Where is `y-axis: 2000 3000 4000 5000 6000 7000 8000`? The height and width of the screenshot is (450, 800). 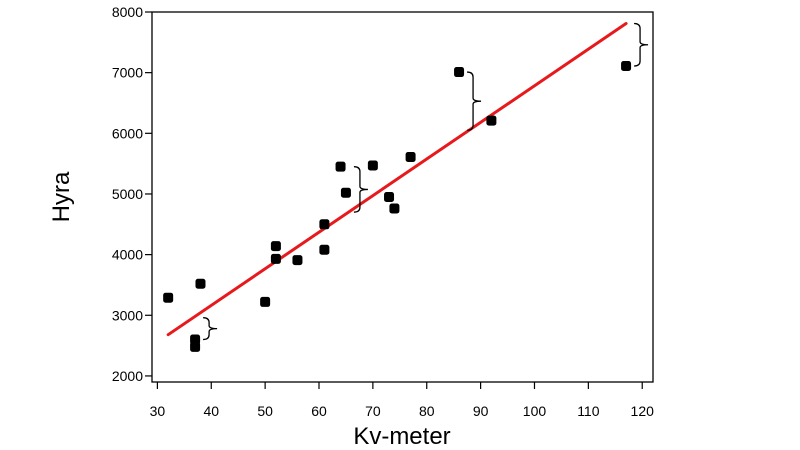
y-axis: 2000 3000 4000 5000 6000 7000 8000 is located at coordinates (132, 194).